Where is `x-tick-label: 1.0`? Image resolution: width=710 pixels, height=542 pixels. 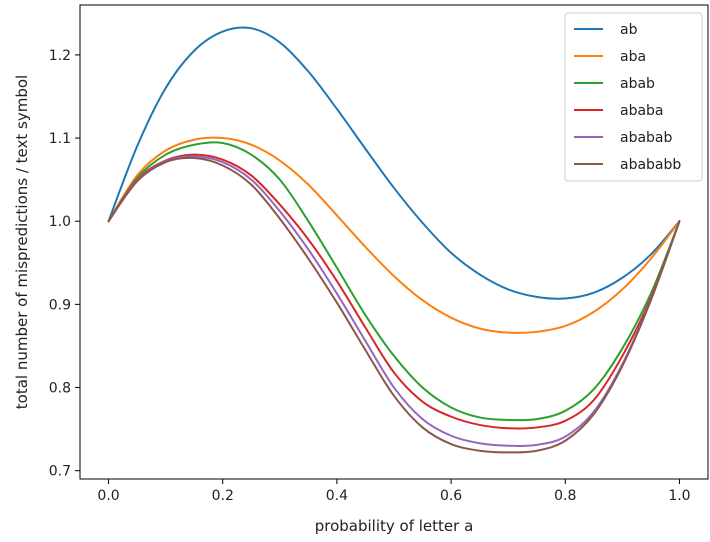
x-tick-label: 1.0 is located at coordinates (679, 496).